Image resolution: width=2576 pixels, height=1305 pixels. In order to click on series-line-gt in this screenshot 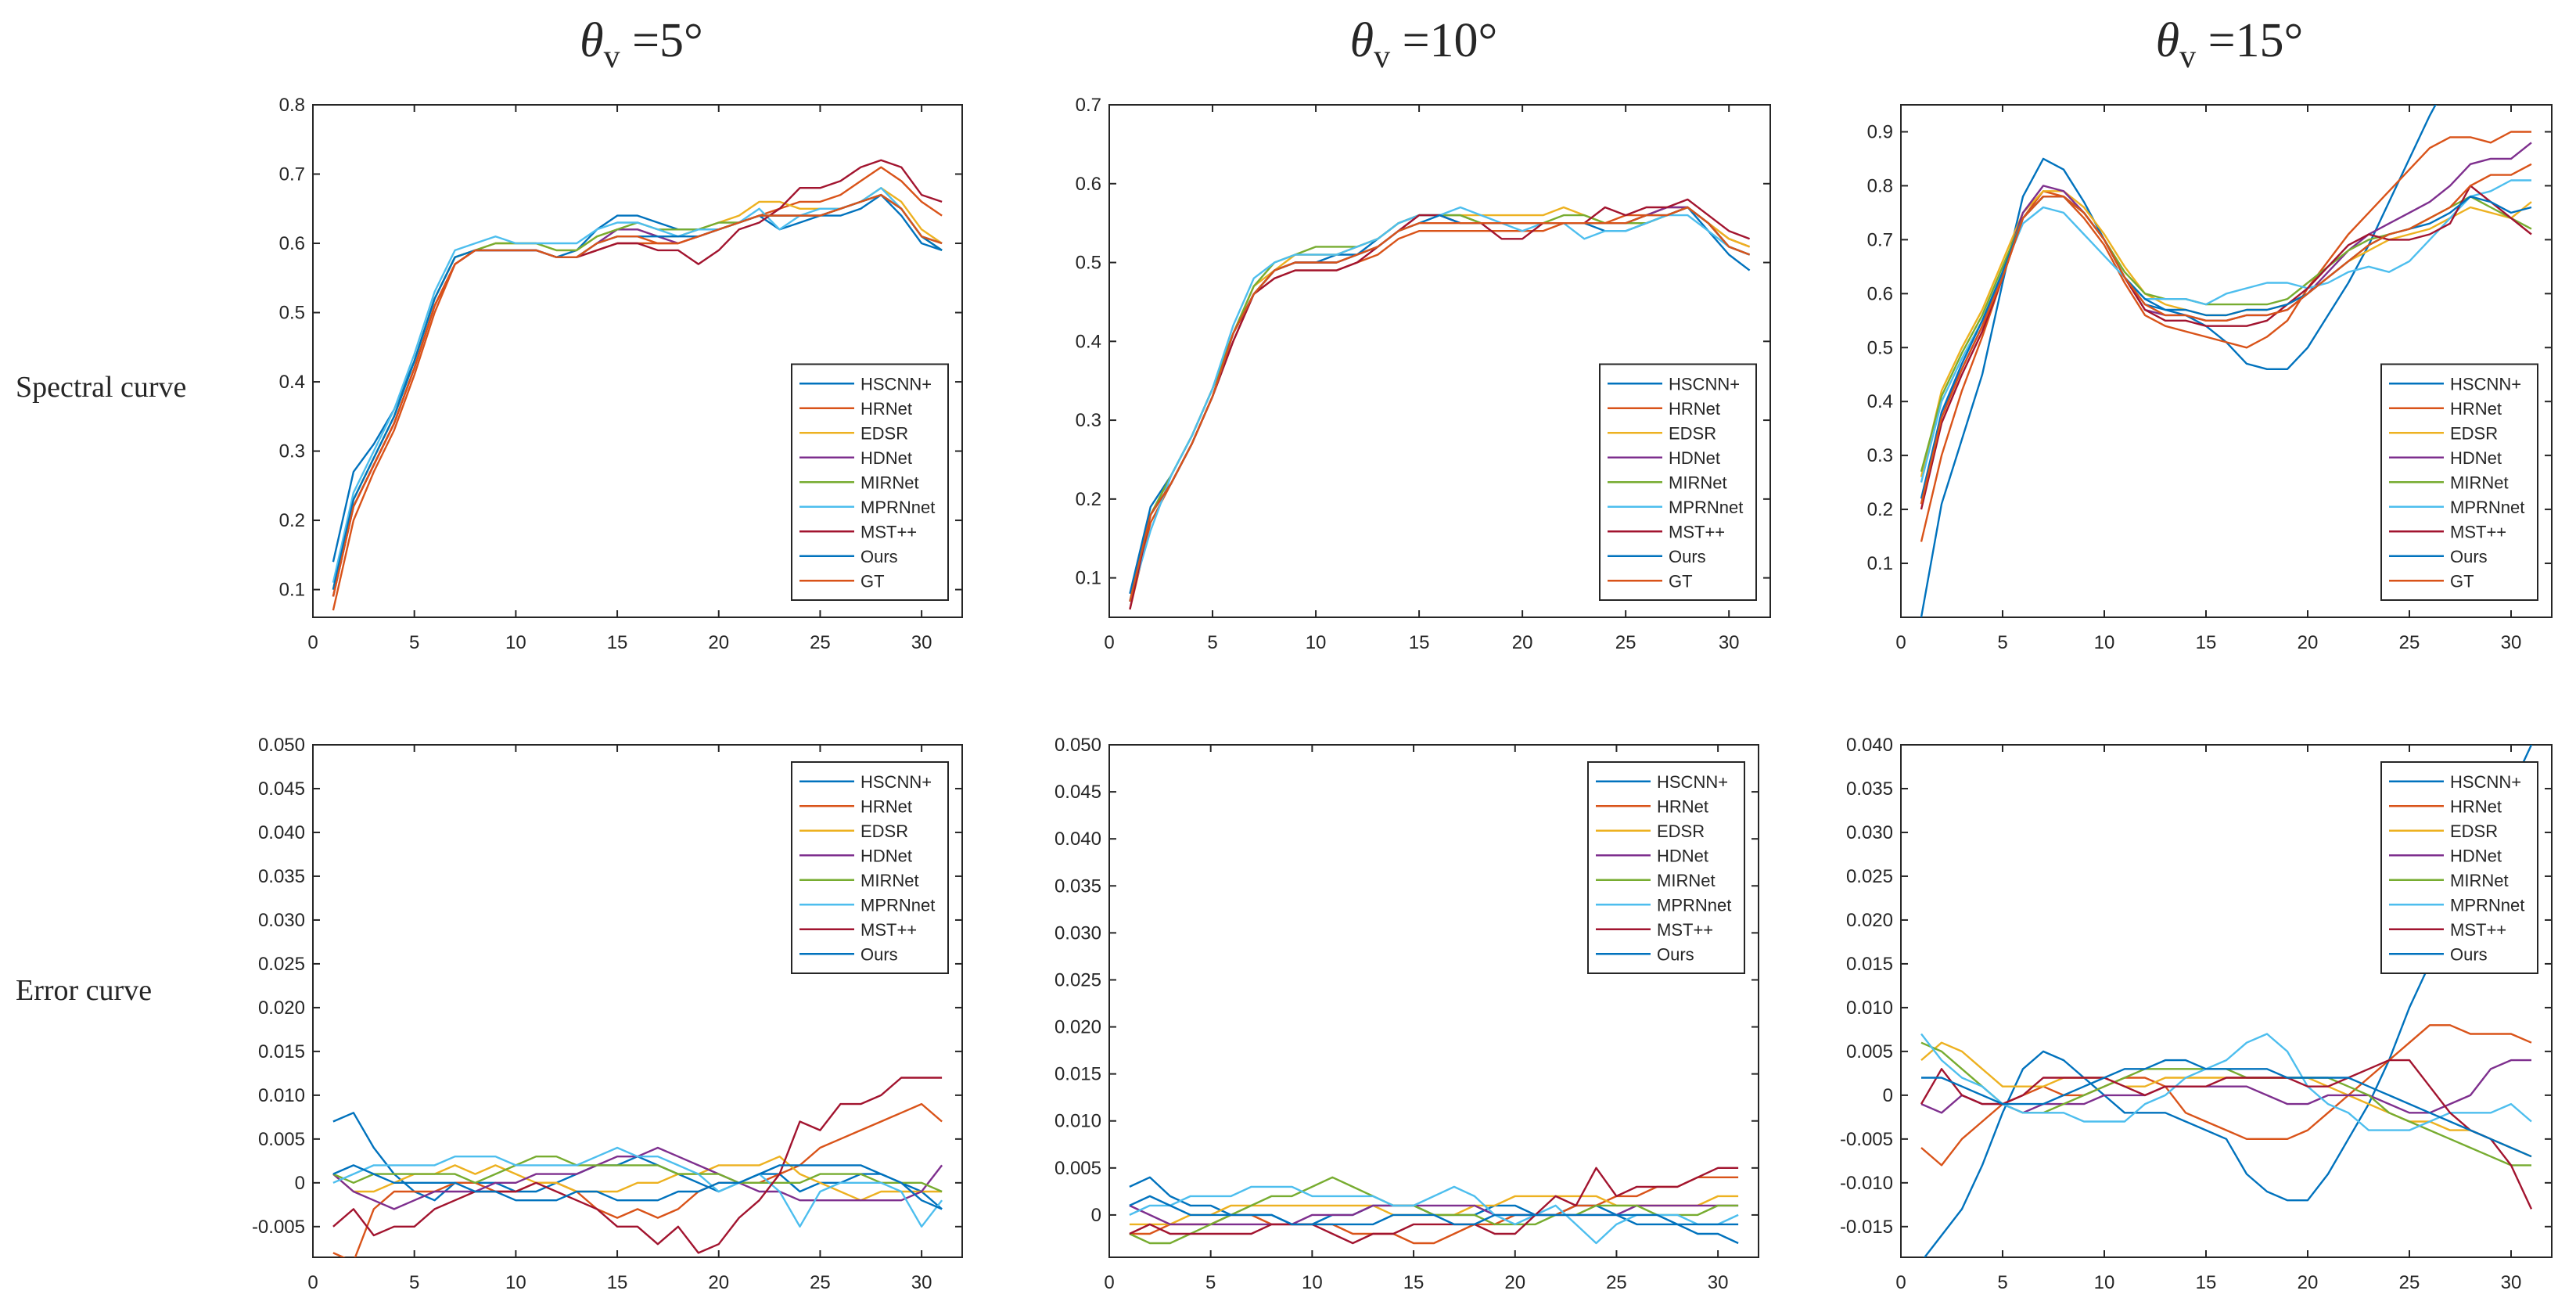, I will do `click(2226, 334)`.